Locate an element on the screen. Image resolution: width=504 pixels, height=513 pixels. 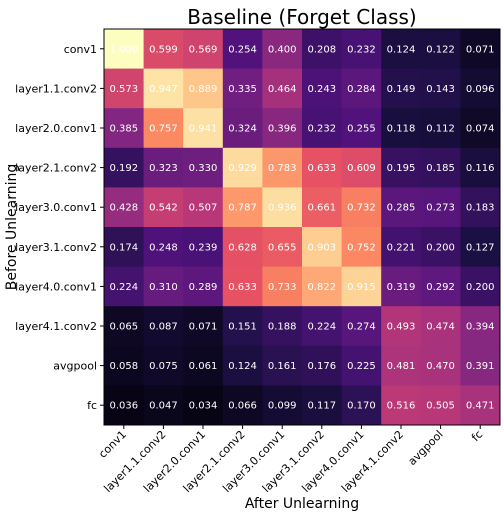
cell-value-label: 0.569 is located at coordinates (203, 49).